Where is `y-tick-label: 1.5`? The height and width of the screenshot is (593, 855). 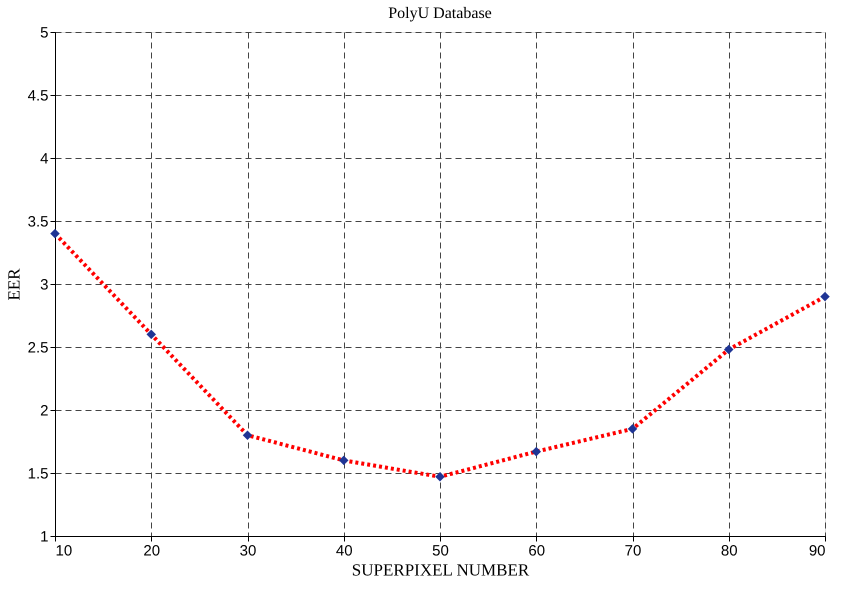 y-tick-label: 1.5 is located at coordinates (38, 474).